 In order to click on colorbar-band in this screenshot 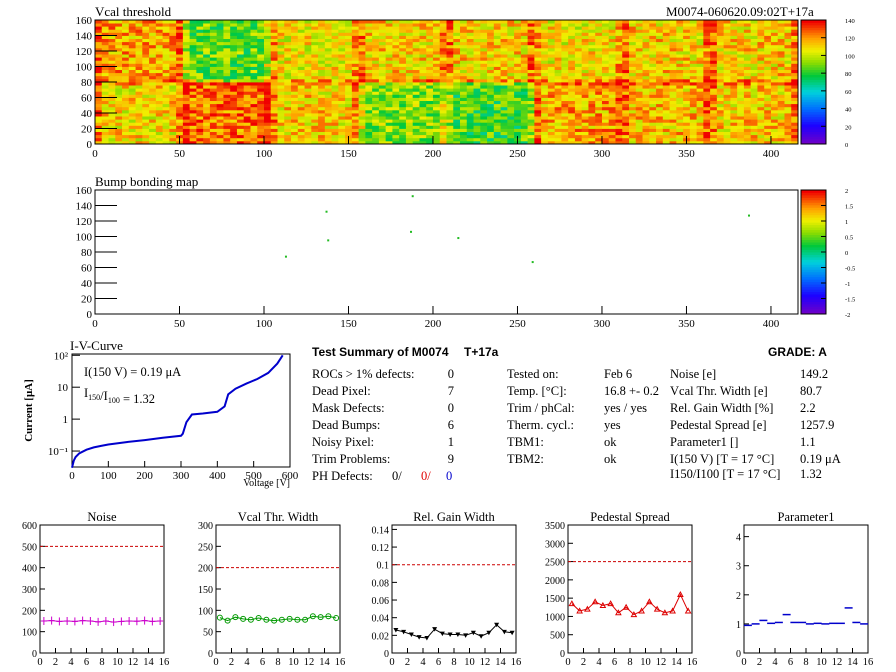, I will do `click(813, 271)`.